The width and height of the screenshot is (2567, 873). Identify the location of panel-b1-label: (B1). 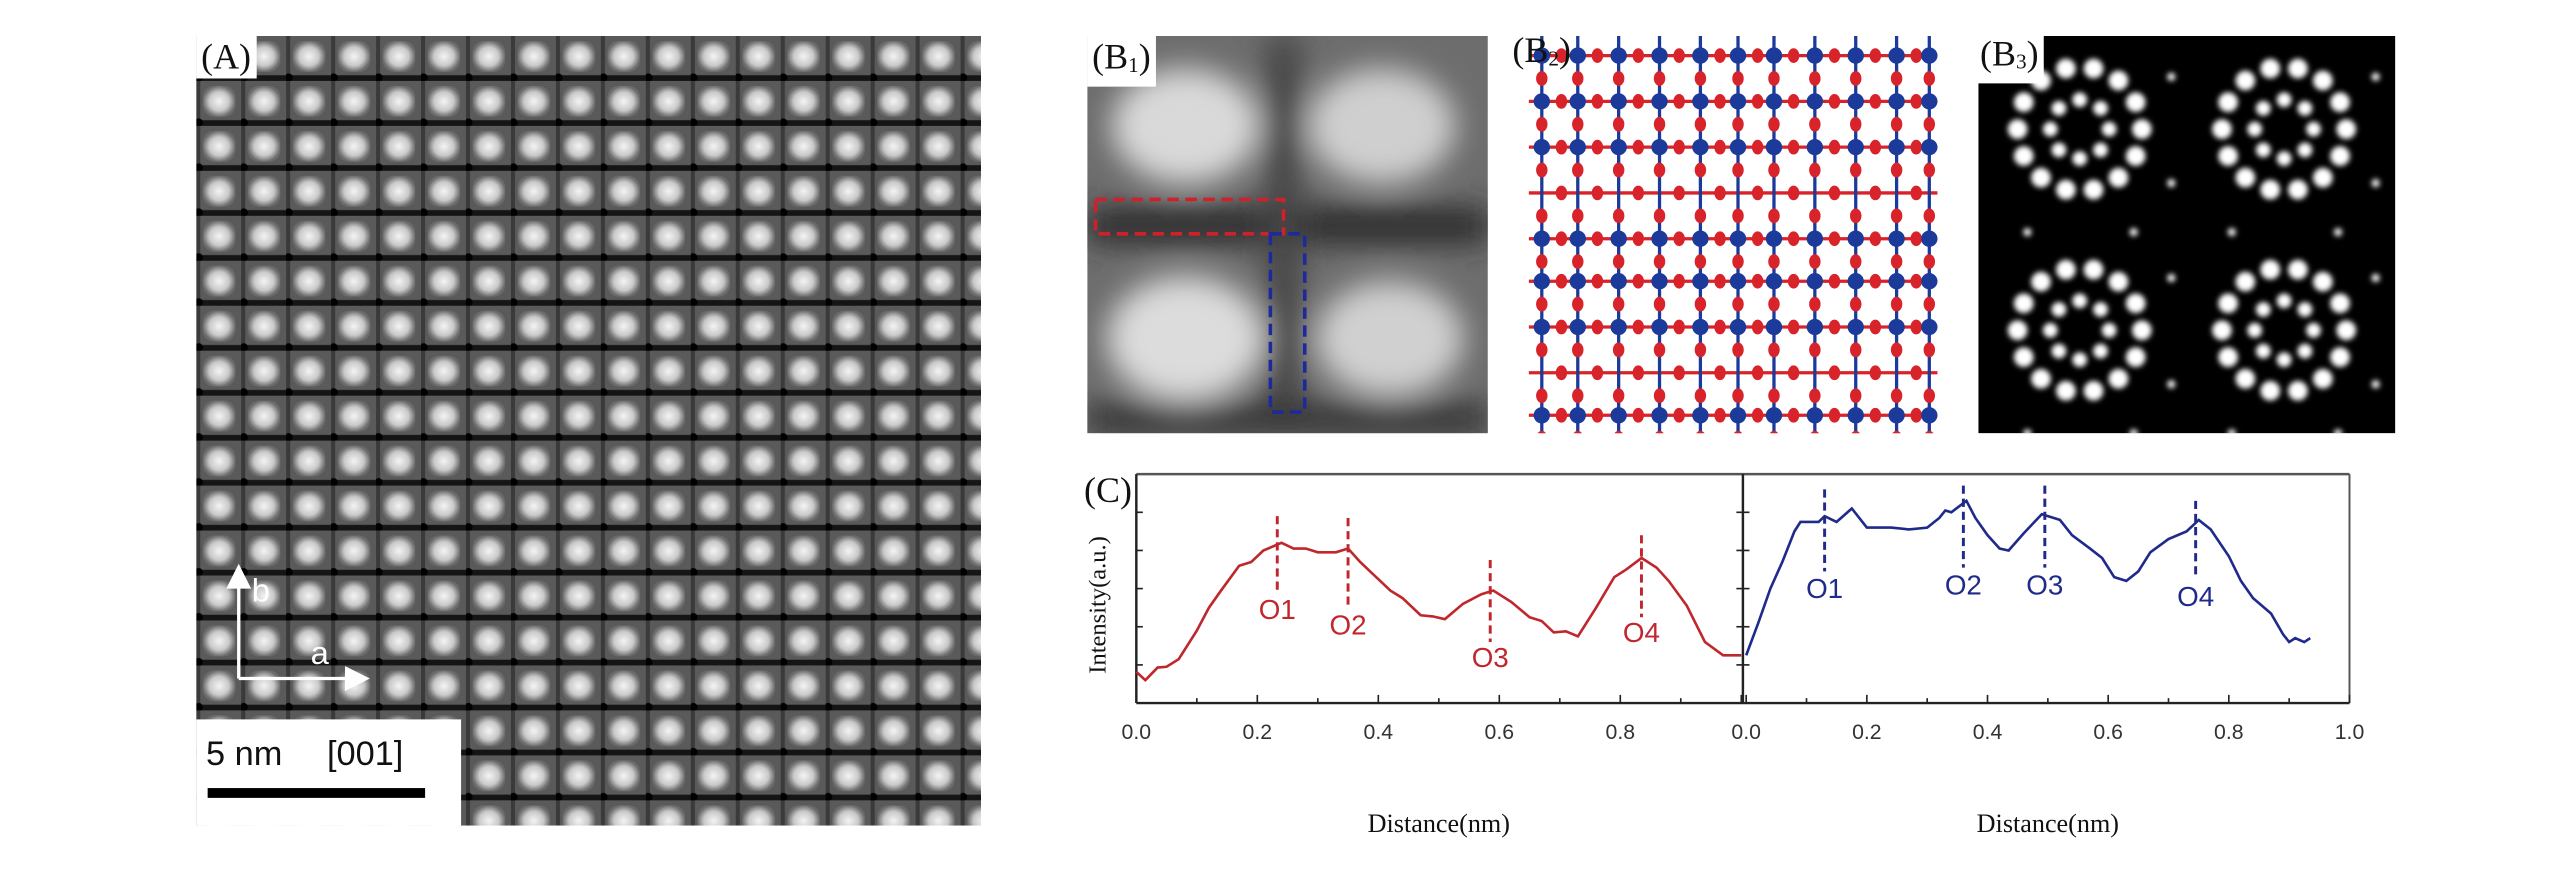
(1121, 61).